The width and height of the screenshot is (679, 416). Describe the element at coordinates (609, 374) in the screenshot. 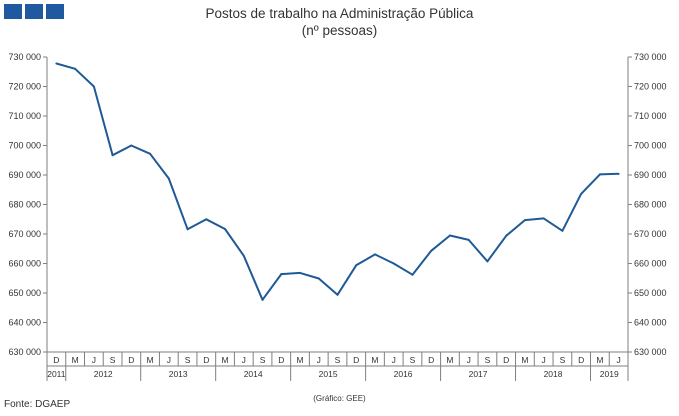

I see `year-label: 2019` at that location.